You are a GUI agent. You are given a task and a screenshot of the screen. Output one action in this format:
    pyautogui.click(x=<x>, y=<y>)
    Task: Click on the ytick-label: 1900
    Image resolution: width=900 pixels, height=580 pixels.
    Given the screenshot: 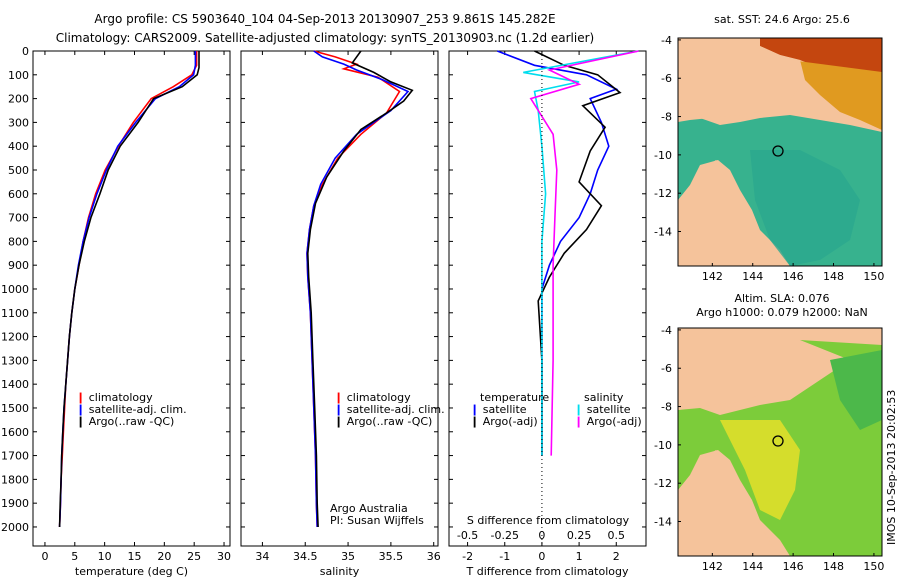 What is the action you would take?
    pyautogui.click(x=15, y=503)
    